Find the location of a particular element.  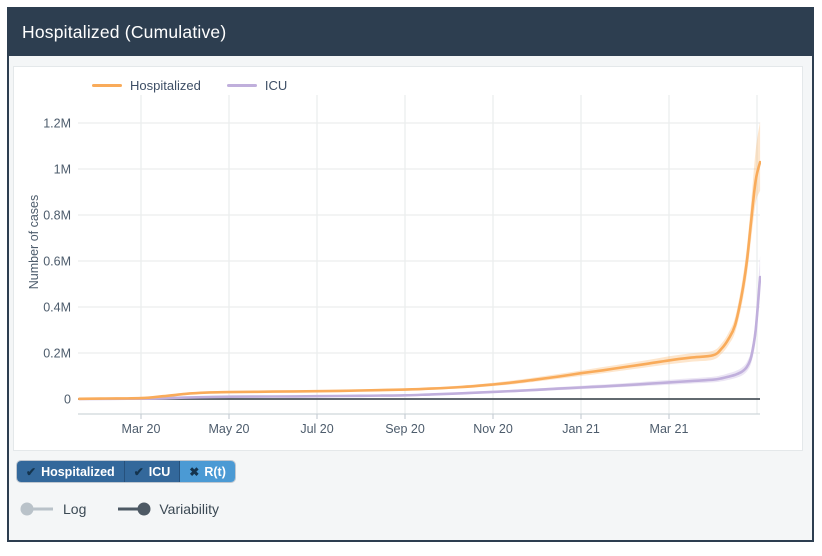

filter-button-icu: ✔ ICU is located at coordinates (152, 471).